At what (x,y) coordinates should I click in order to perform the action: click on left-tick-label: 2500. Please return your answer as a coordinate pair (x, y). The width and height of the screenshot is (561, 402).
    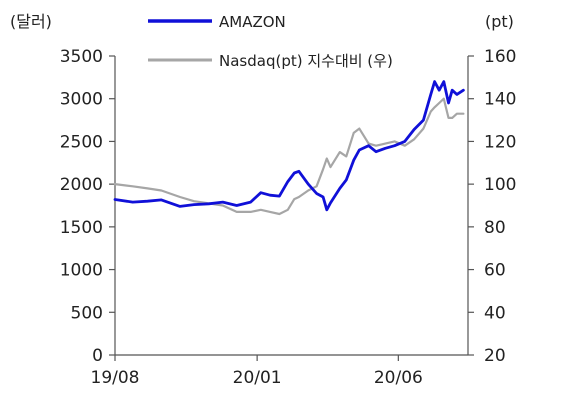
    Looking at the image, I should click on (81, 142).